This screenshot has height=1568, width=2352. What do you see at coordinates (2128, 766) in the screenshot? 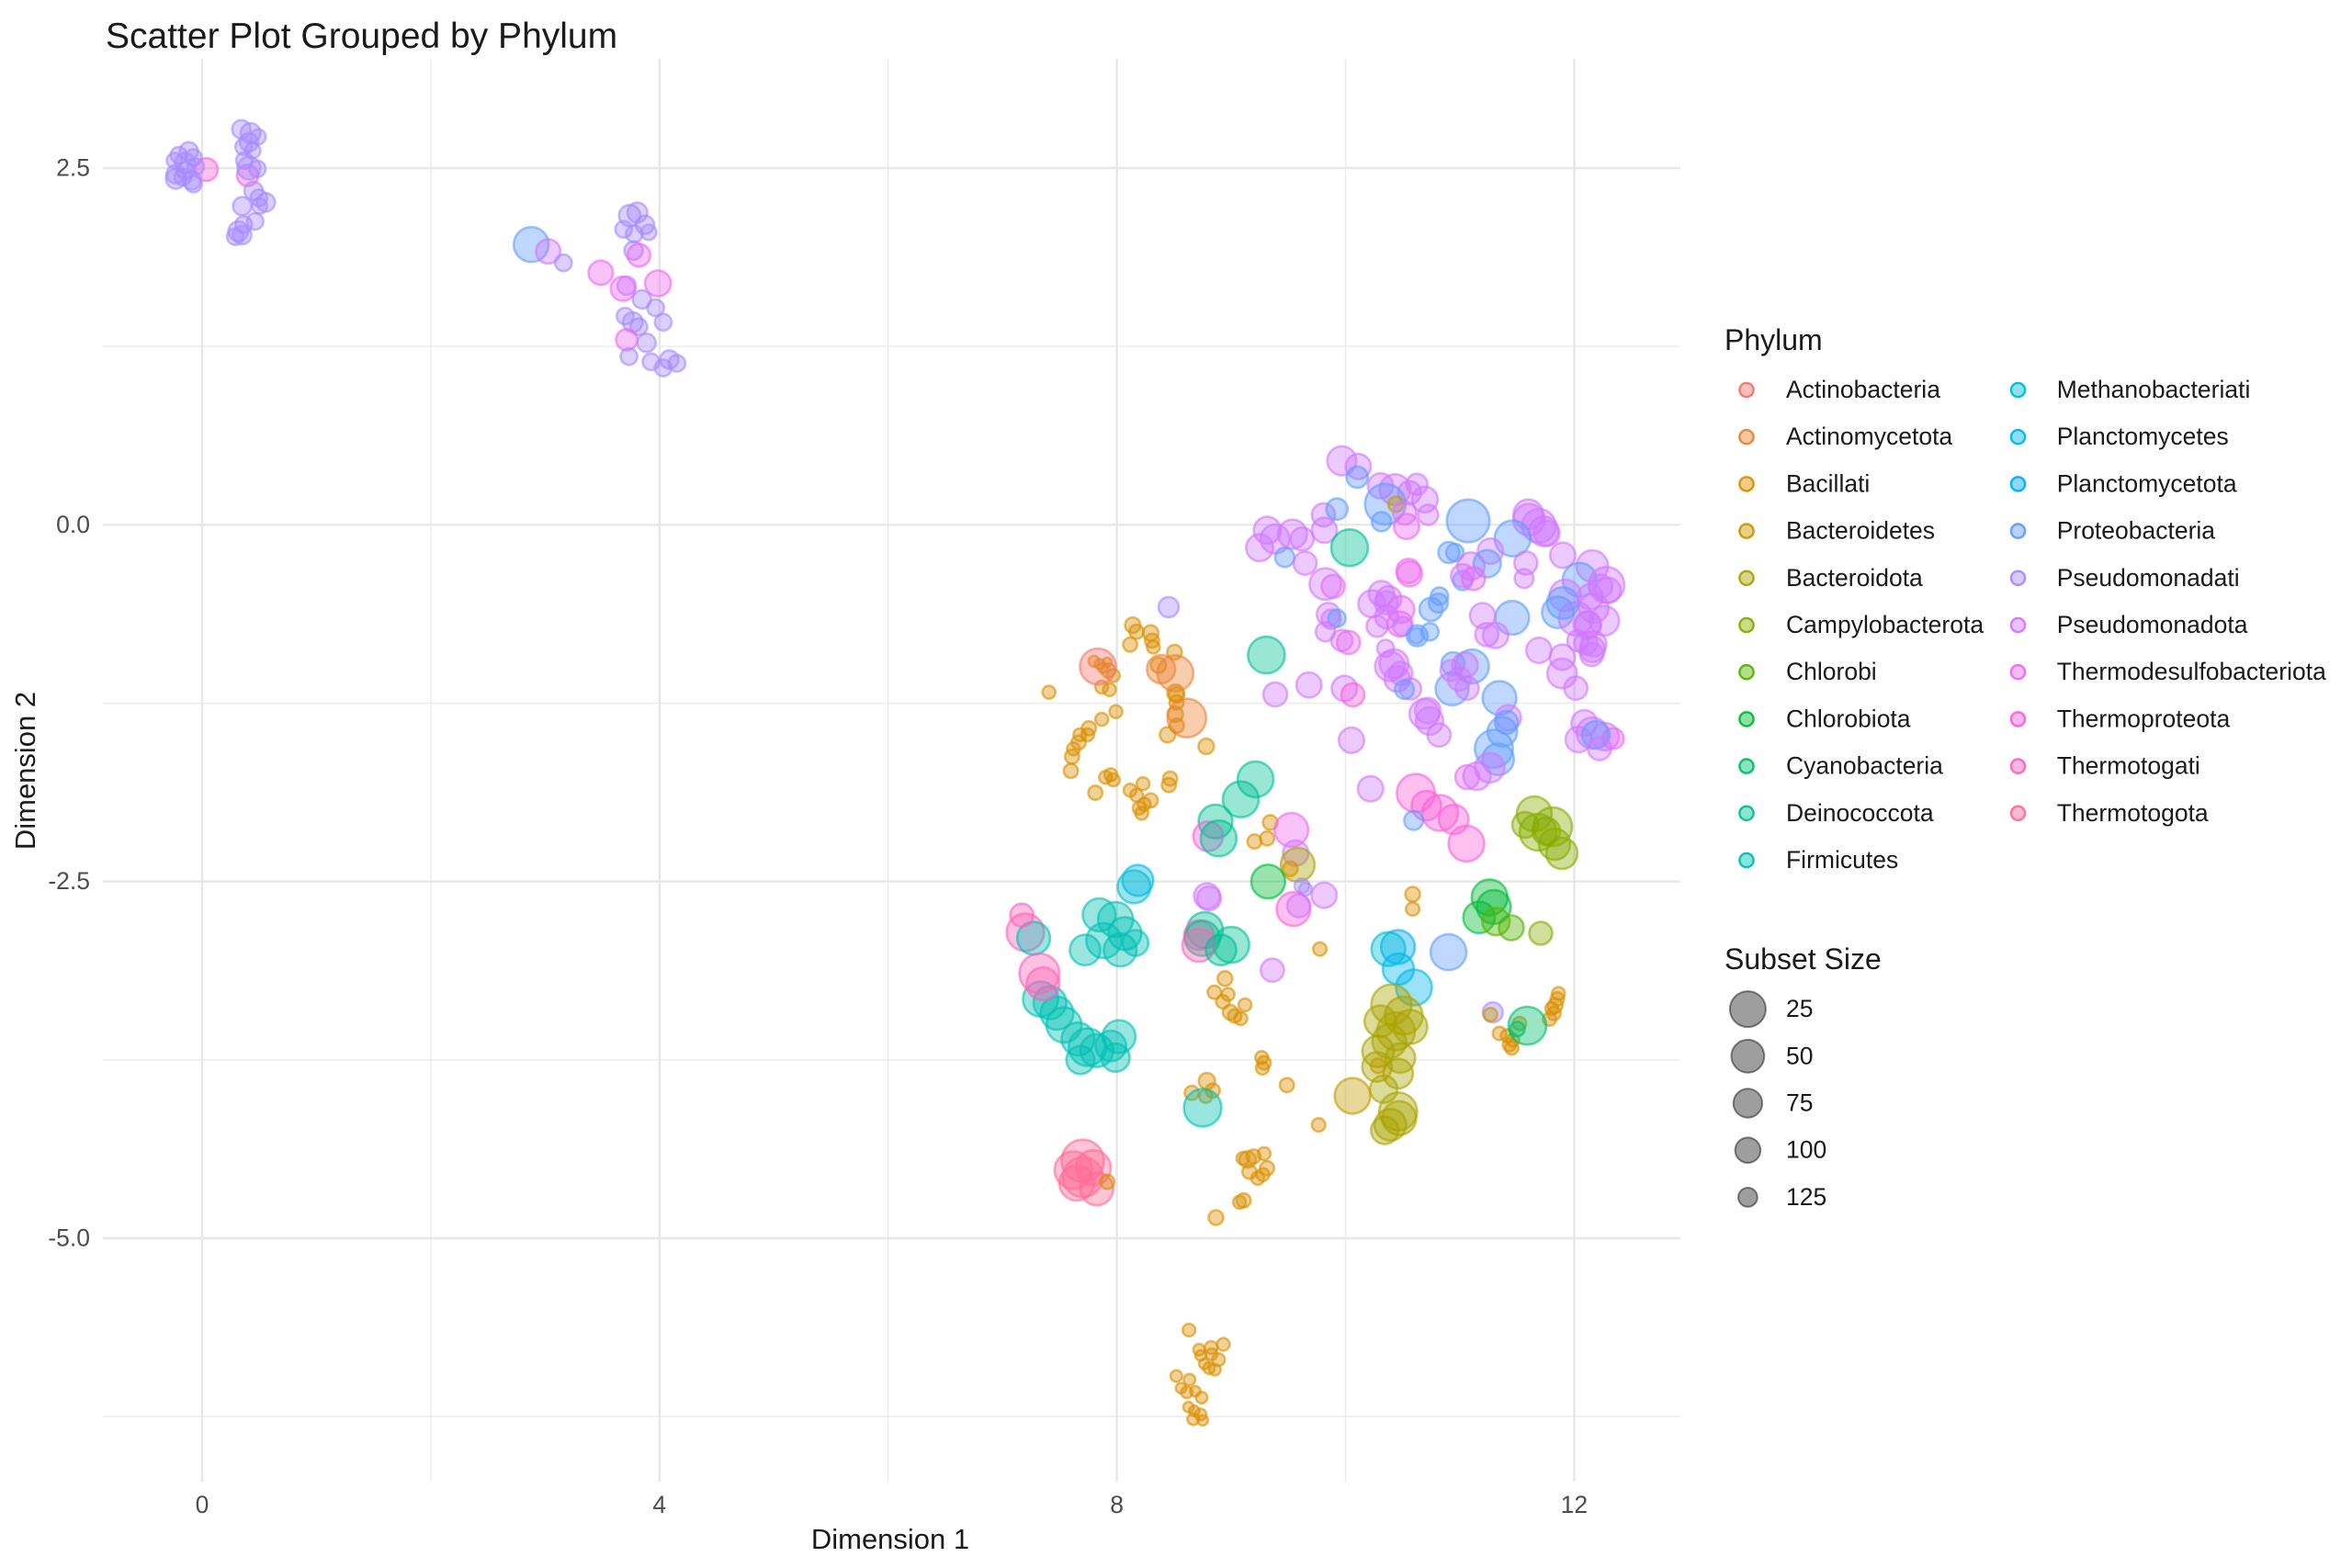
I see `svg-text: Thermotogati` at bounding box center [2128, 766].